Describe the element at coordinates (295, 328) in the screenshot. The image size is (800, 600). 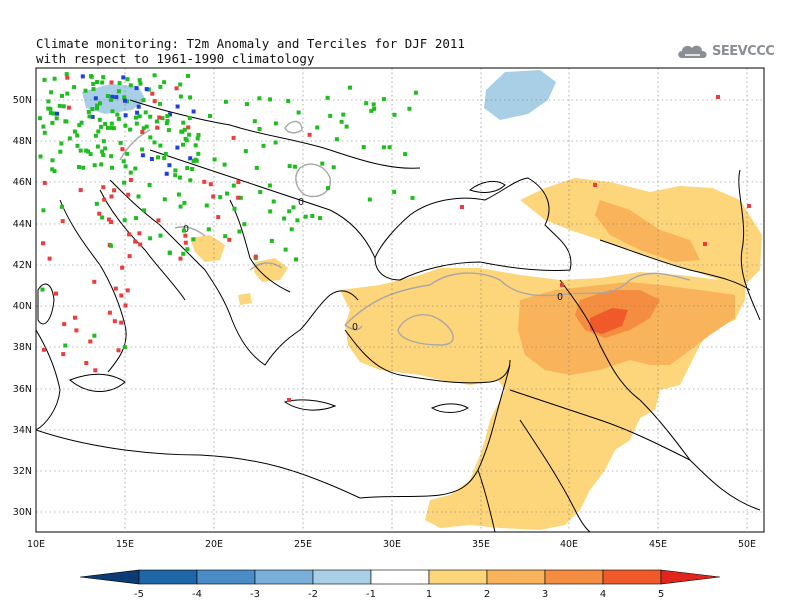
I see `coastline-greece` at that location.